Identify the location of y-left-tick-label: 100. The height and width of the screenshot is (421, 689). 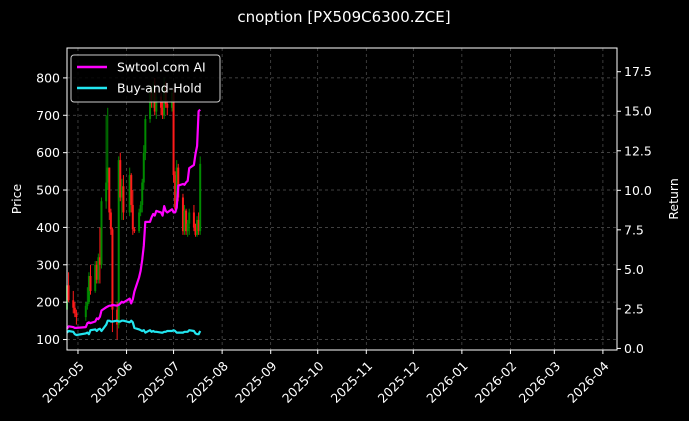
(48, 339).